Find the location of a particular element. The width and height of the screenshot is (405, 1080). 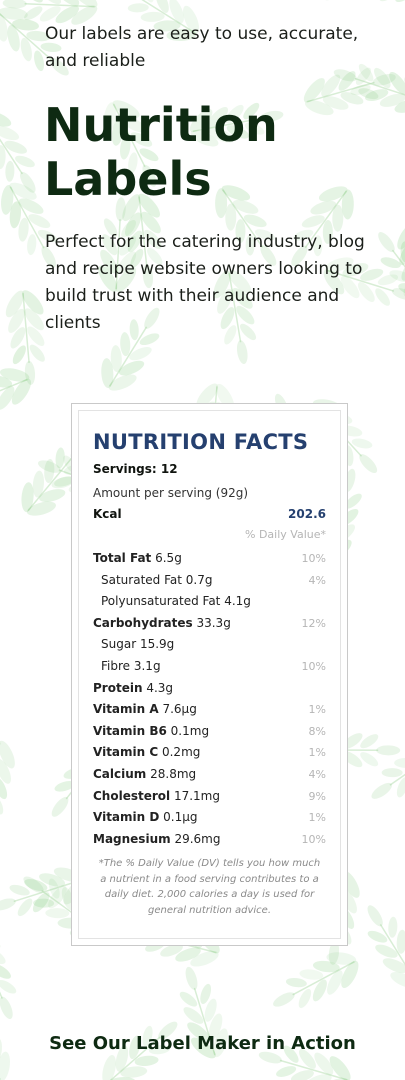

nutrient-name: Total Fat 6.5g is located at coordinates (137, 559).